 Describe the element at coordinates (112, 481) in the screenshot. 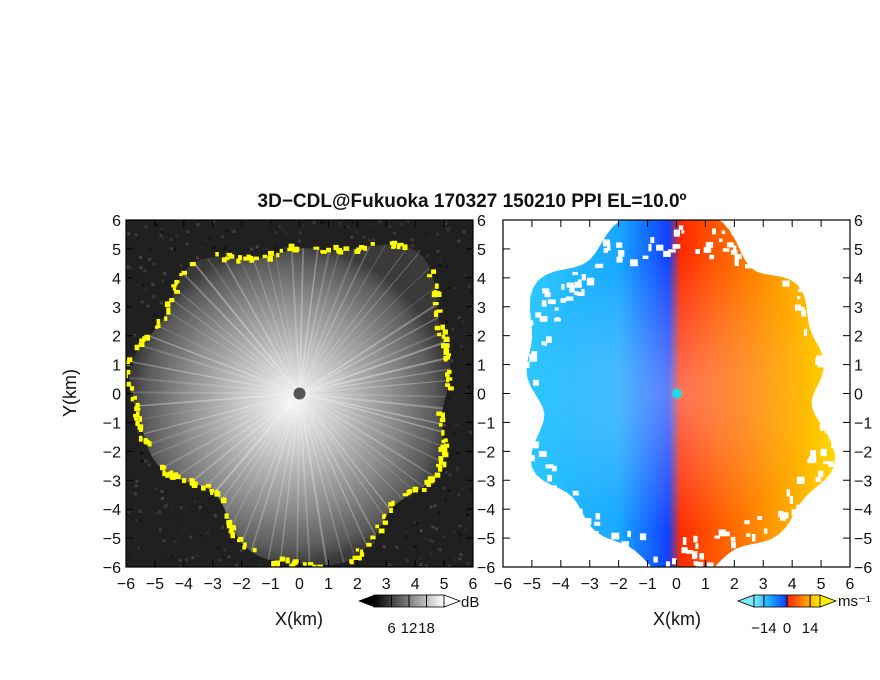

I see `y-tick-label: −3` at that location.